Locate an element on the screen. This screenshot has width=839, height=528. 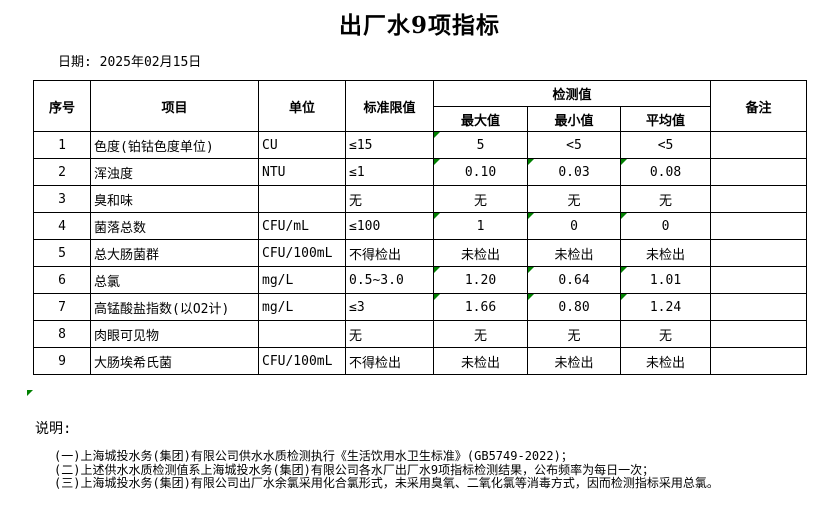
table-row: 7 高锰酸盐指数(以O2计) mg/L ≤3 1.66 0.80 1.24 is located at coordinates (420, 307).